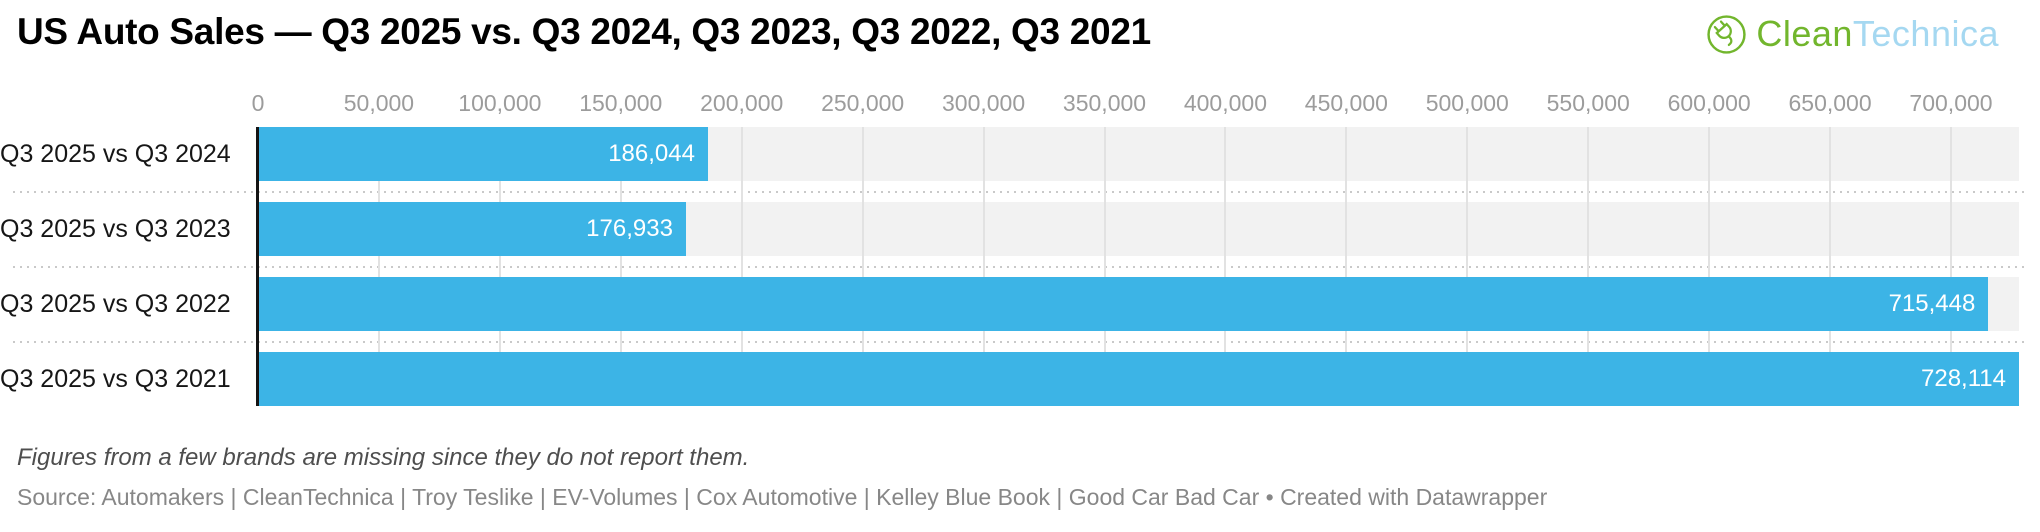 The height and width of the screenshot is (532, 2040). I want to click on x-axis-tick-label: 600,000, so click(1709, 103).